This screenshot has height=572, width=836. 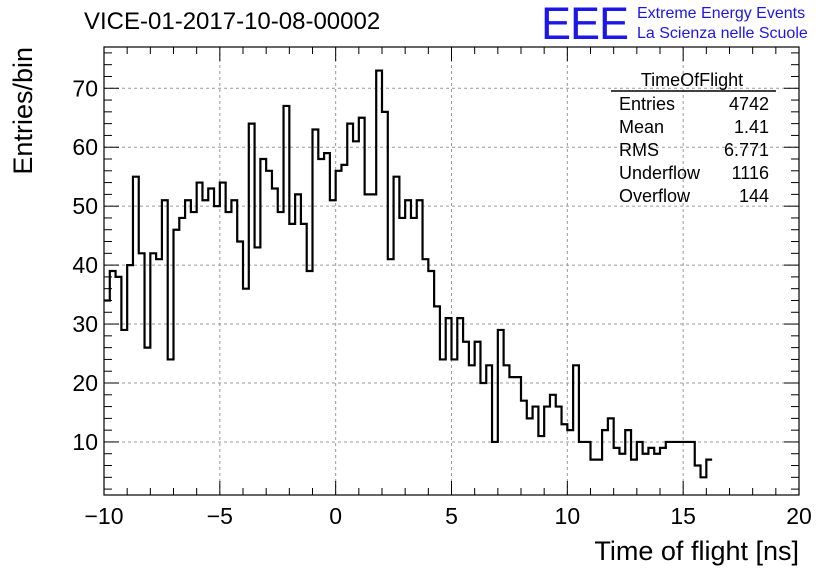 I want to click on stats-value: 1116, so click(x=750, y=173).